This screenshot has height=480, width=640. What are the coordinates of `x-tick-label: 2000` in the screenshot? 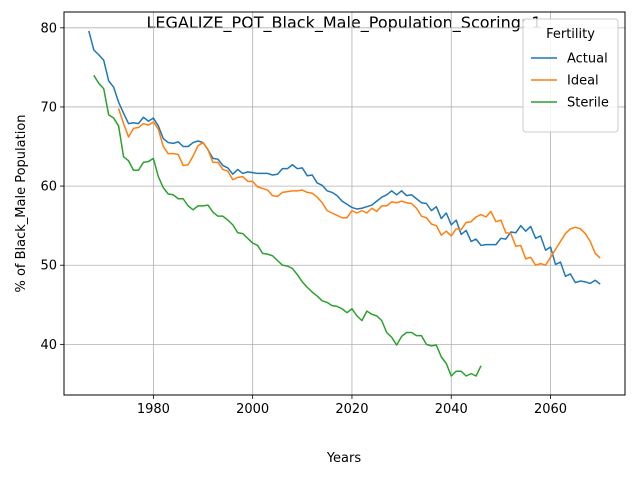 It's located at (252, 409).